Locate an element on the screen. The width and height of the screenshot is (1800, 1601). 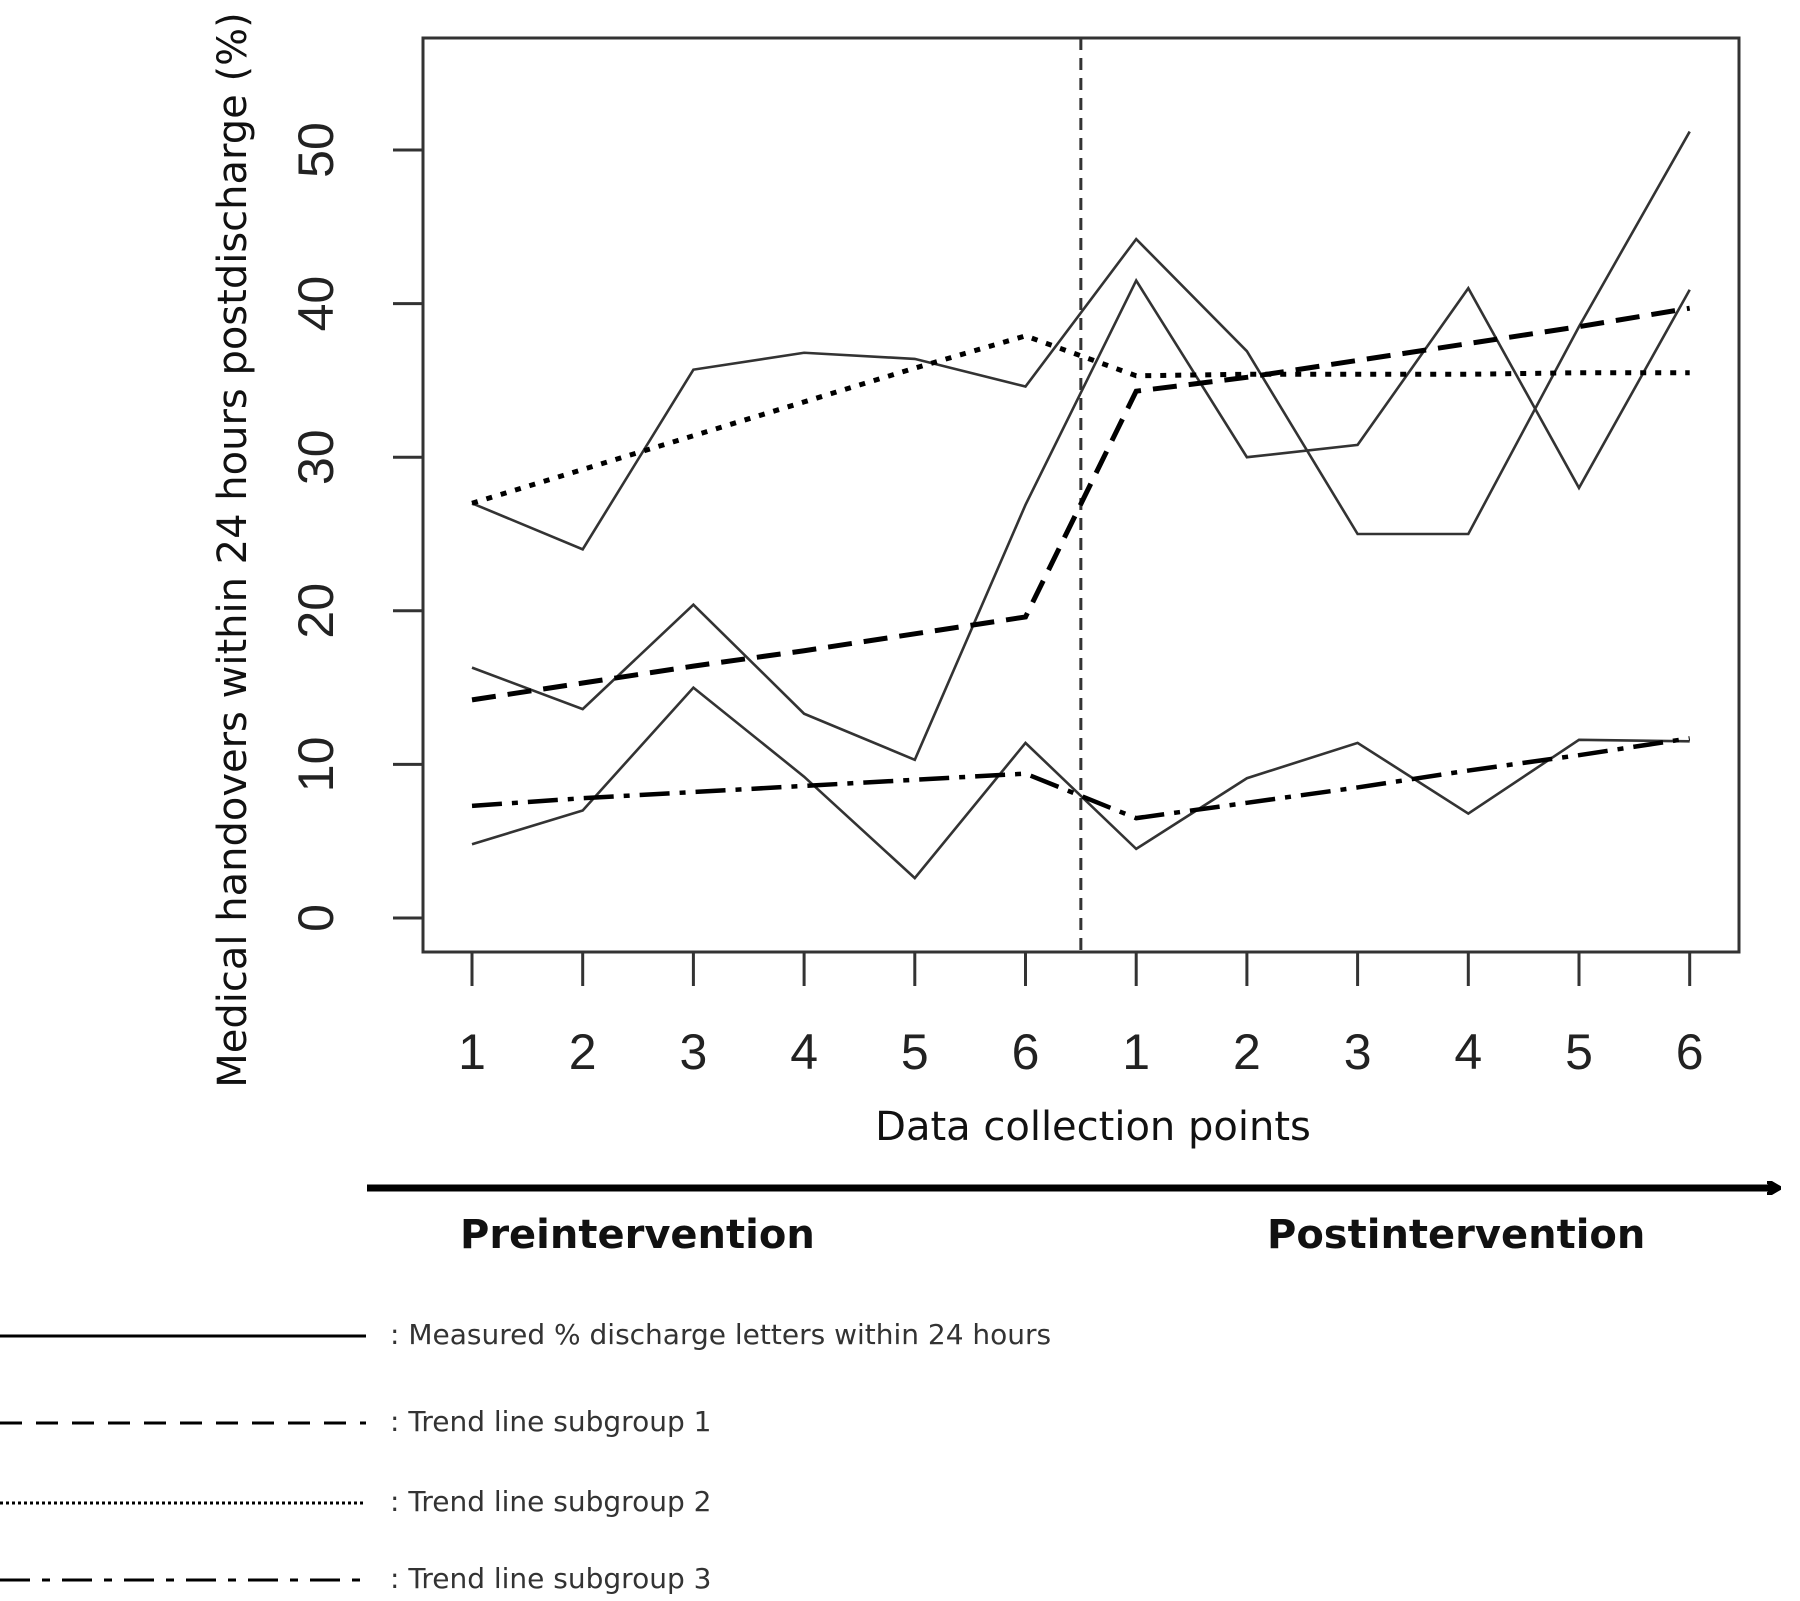
legend-label-dashdot: : Trend line subgroup 3 is located at coordinates (550, 1578).